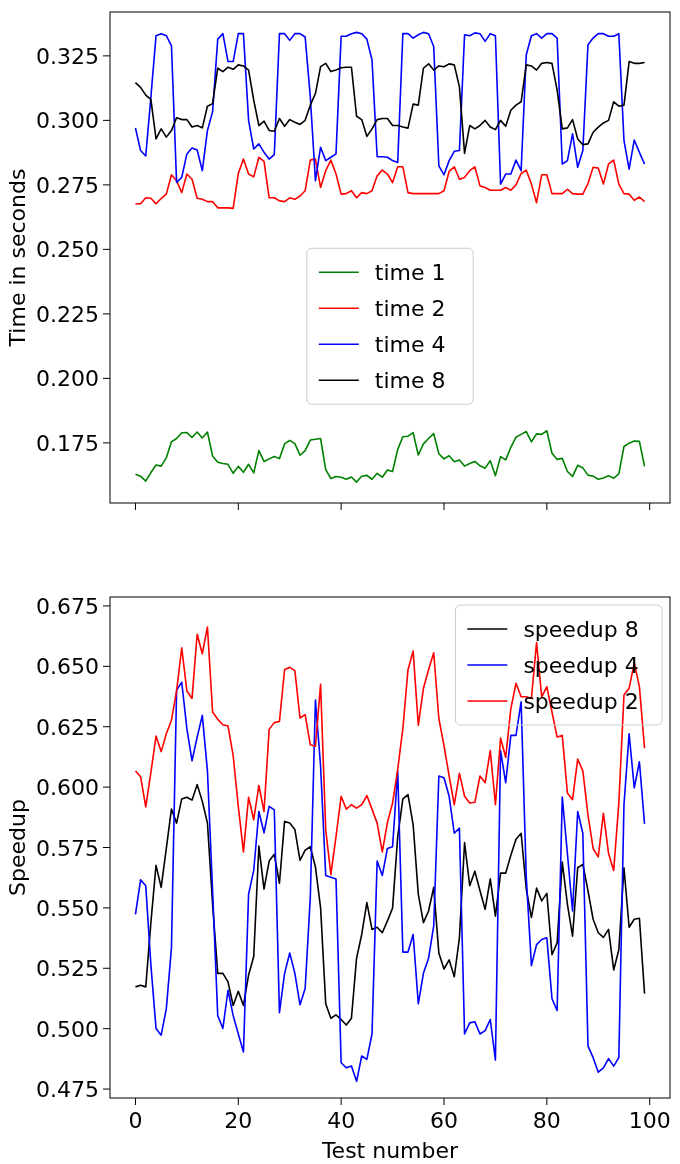 This screenshot has height=1164, width=680. I want to click on y-axis-title: Time in seconds, so click(17, 258).